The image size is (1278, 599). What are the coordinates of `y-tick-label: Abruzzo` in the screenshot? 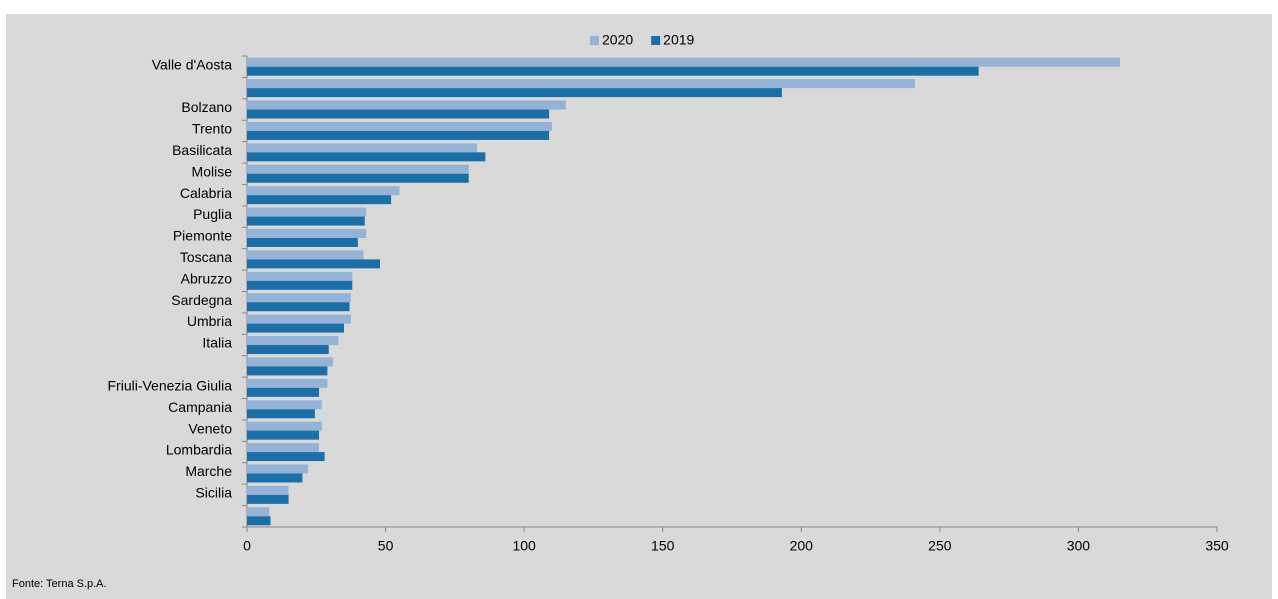 It's located at (207, 278).